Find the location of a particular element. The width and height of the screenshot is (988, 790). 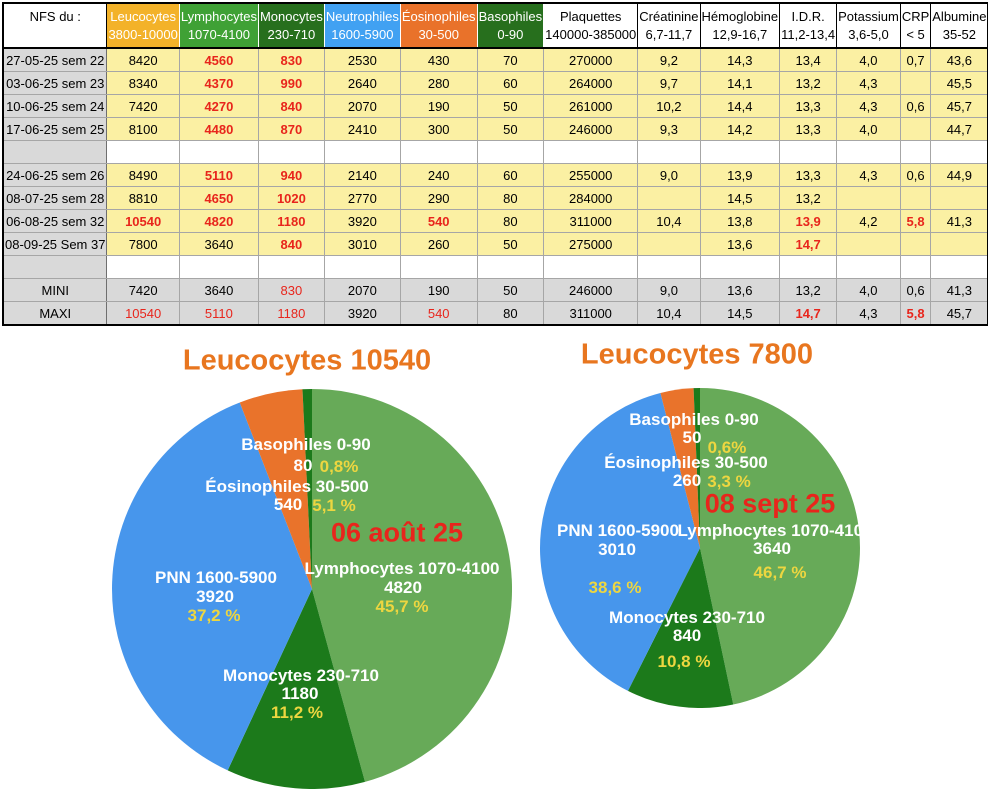

table-cell-eosinophiles: 190 is located at coordinates (438, 290).